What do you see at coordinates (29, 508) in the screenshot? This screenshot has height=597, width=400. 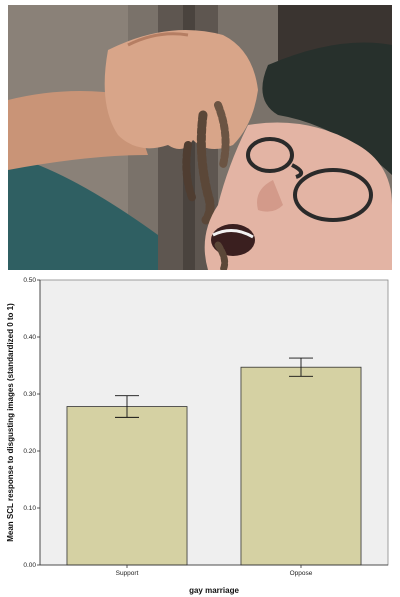 I see `y-tick-label: 0.10` at bounding box center [29, 508].